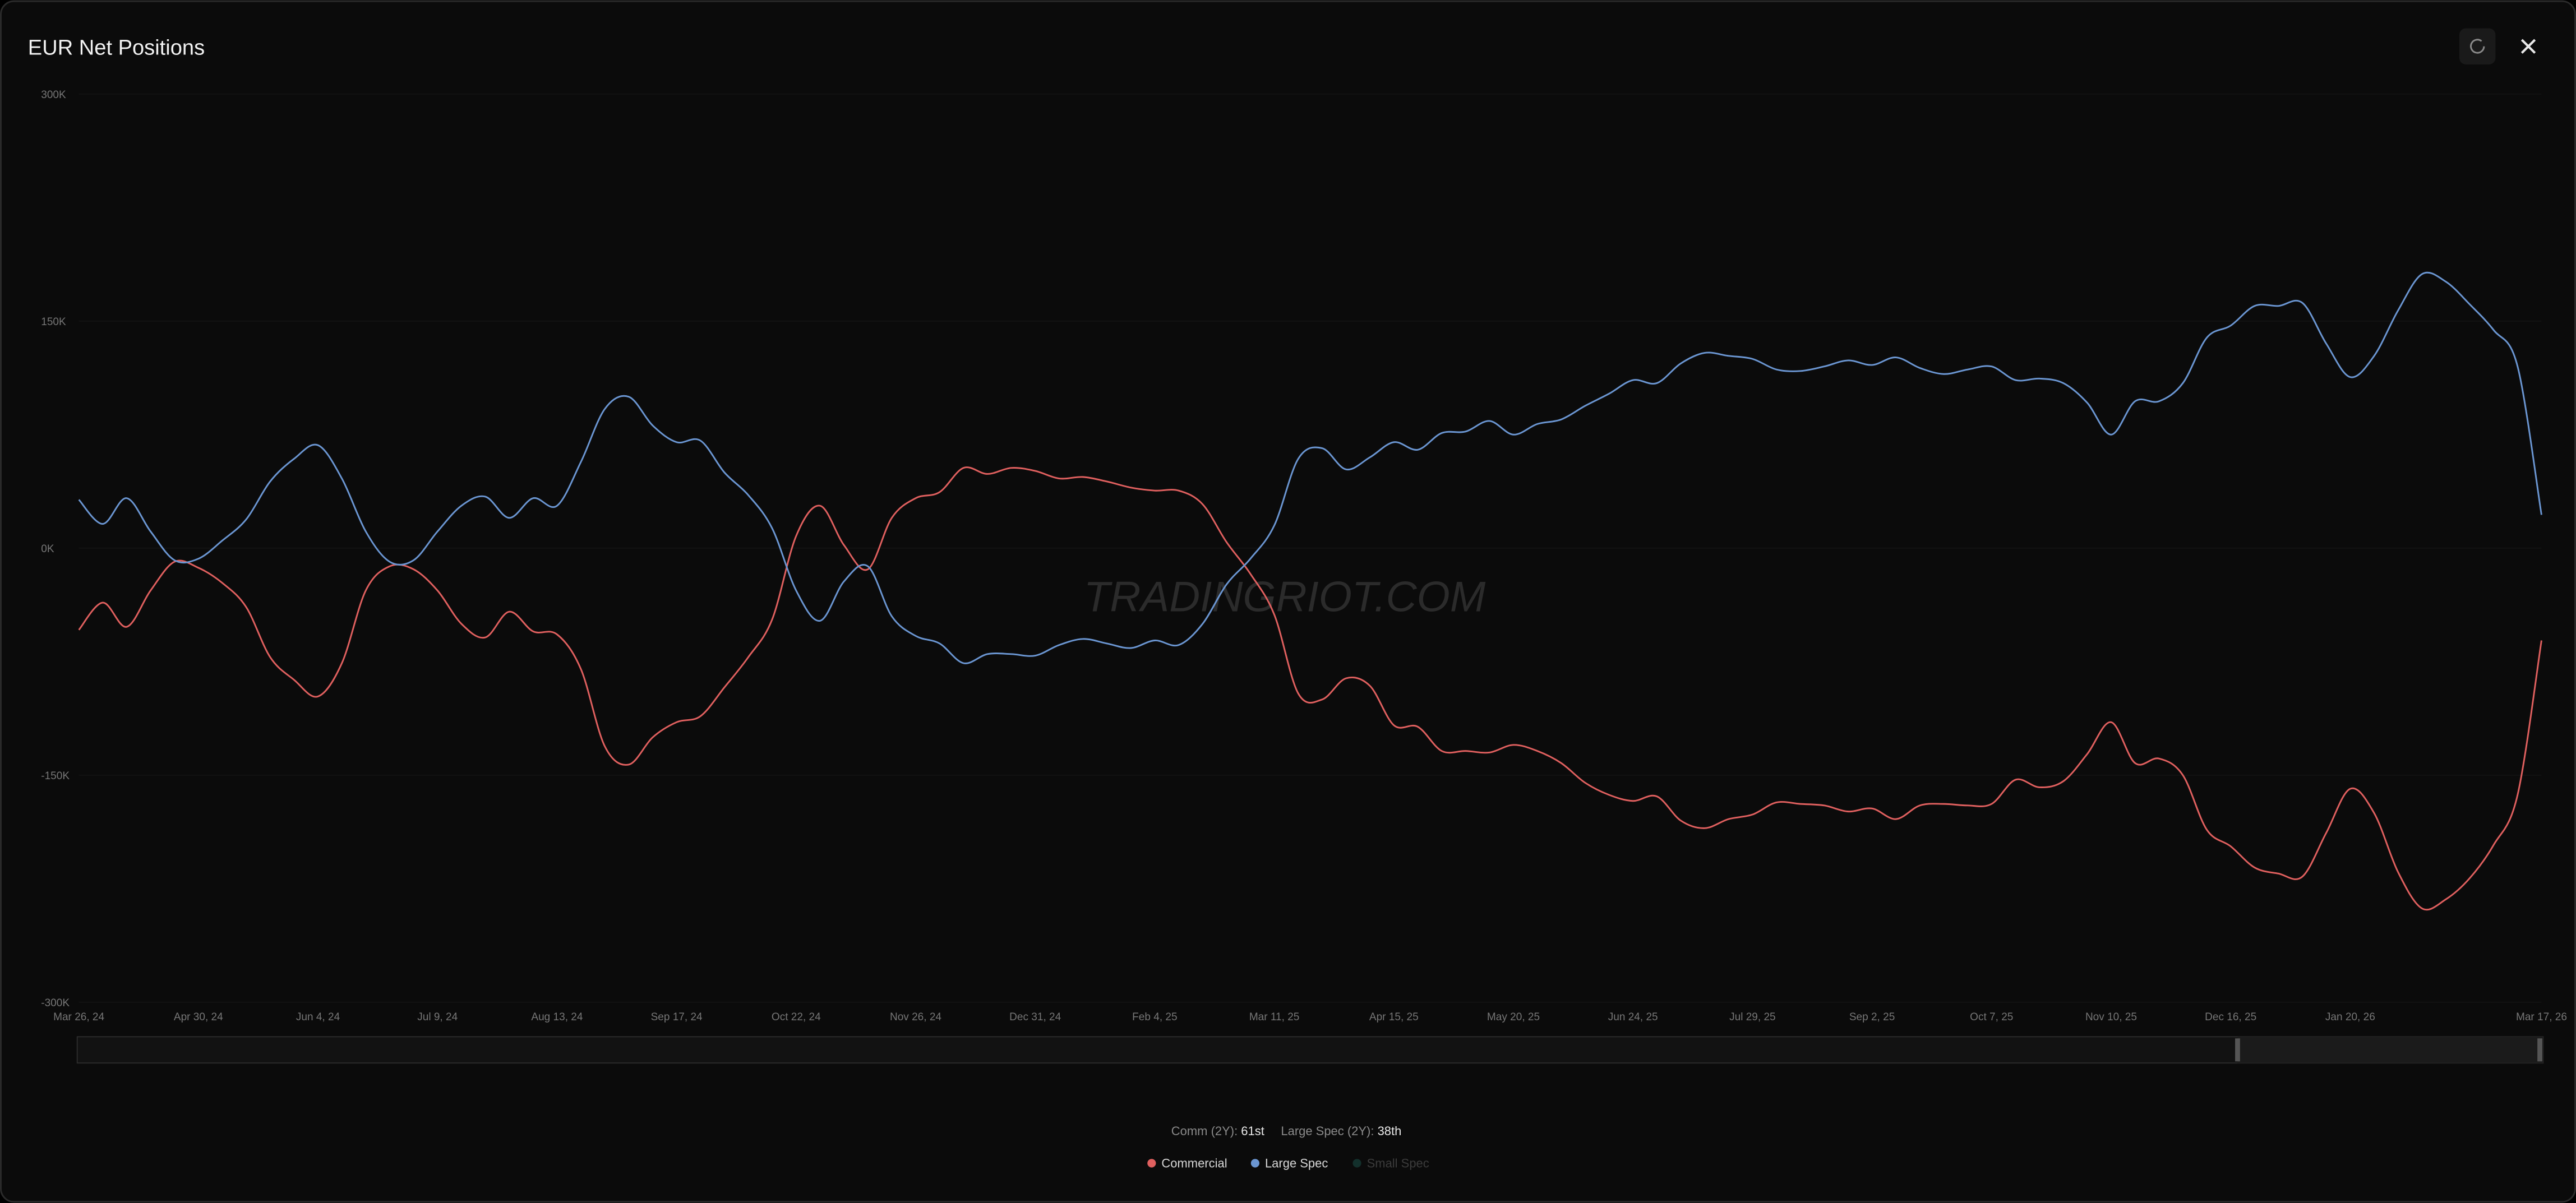  Describe the element at coordinates (55, 1003) in the screenshot. I see `y-tick-label: -300K` at that location.